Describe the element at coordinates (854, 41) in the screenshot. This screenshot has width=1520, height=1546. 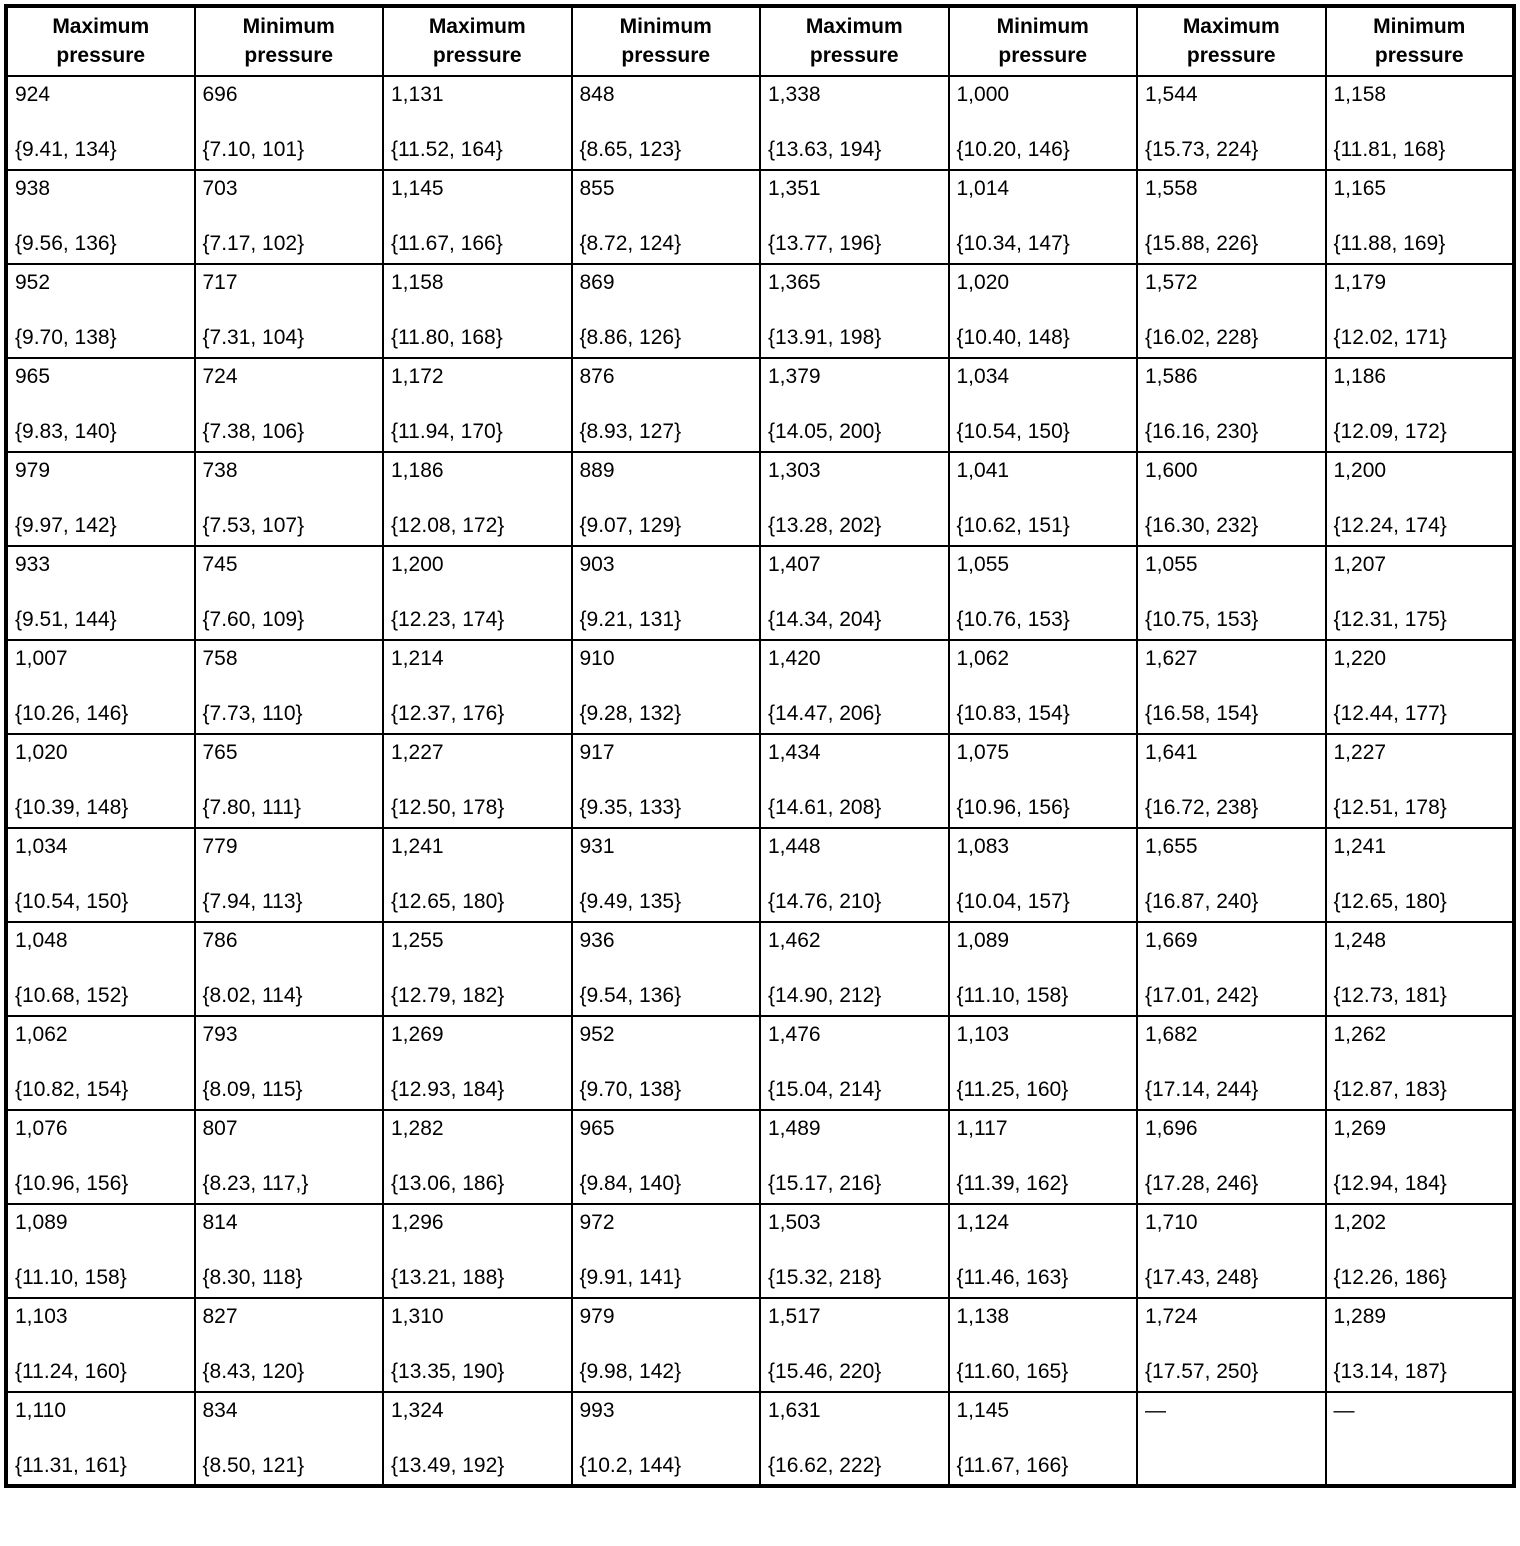
I see `column-header-4: Maximum pressure` at that location.